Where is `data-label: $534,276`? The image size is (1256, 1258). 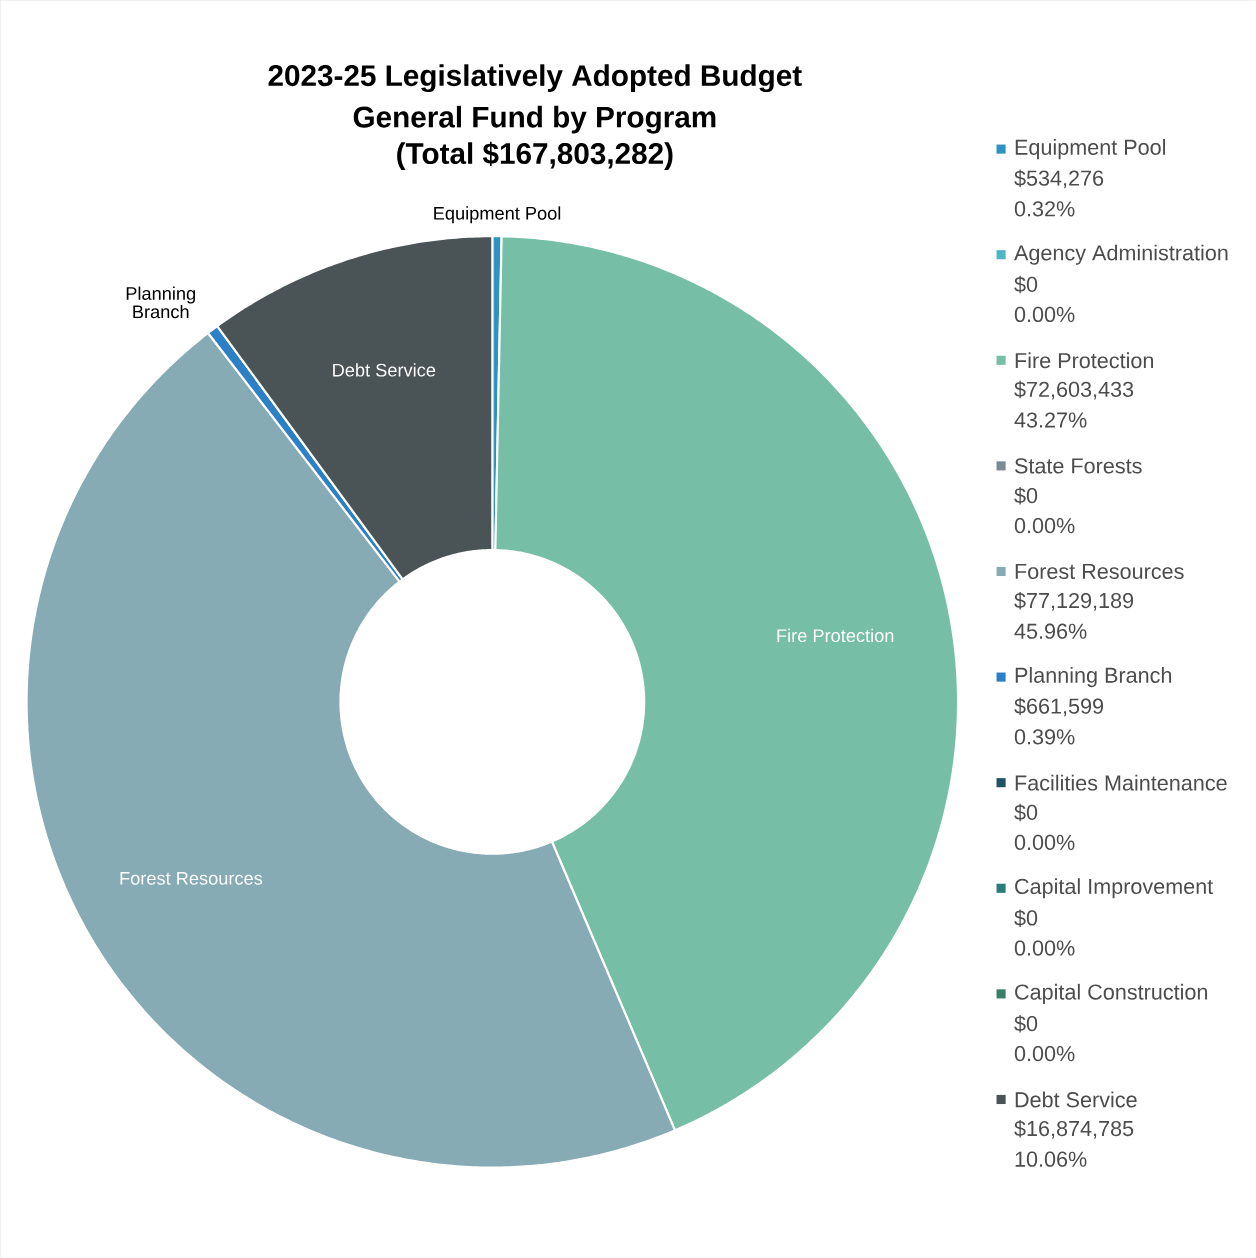
data-label: $534,276 is located at coordinates (1059, 179).